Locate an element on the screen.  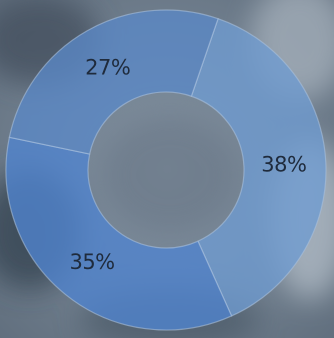
slice-label-38: 38% is located at coordinates (283, 165).